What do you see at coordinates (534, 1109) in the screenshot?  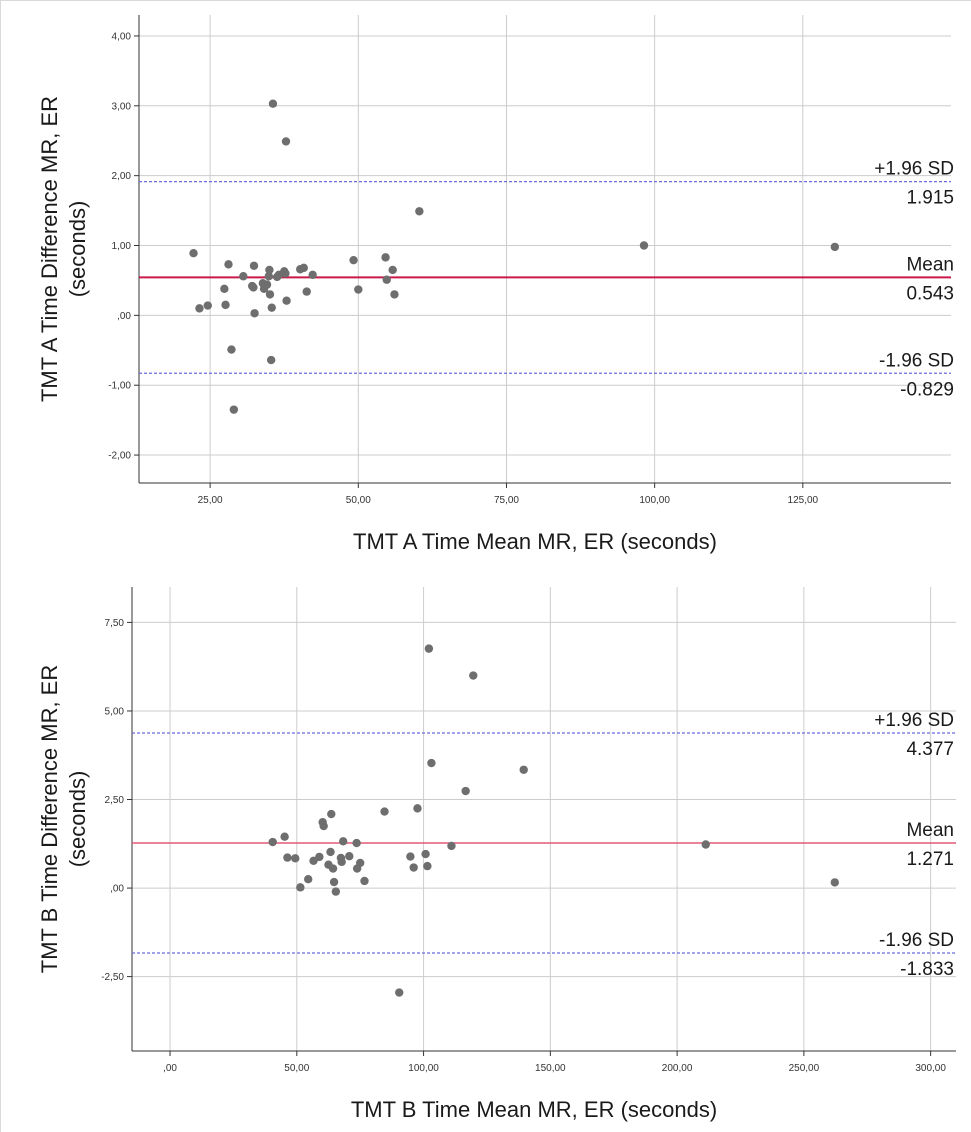 I see `chart2-x-axis-title: TMT B Time Mean MR, ER (seconds)` at bounding box center [534, 1109].